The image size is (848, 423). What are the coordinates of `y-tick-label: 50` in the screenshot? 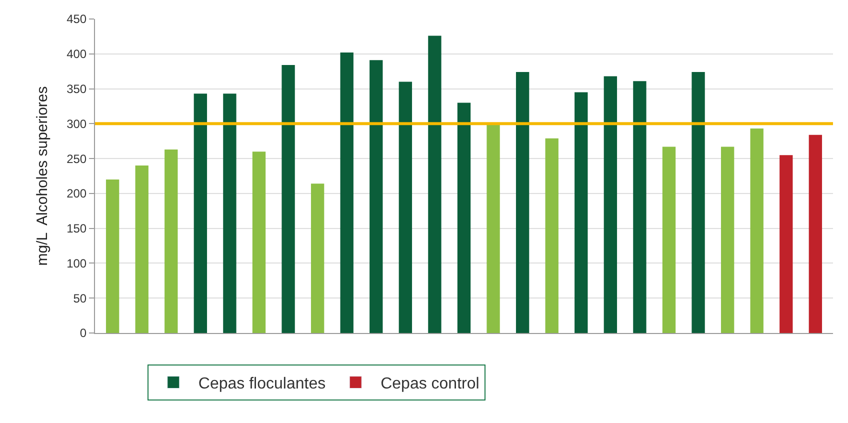 It's located at (80, 298).